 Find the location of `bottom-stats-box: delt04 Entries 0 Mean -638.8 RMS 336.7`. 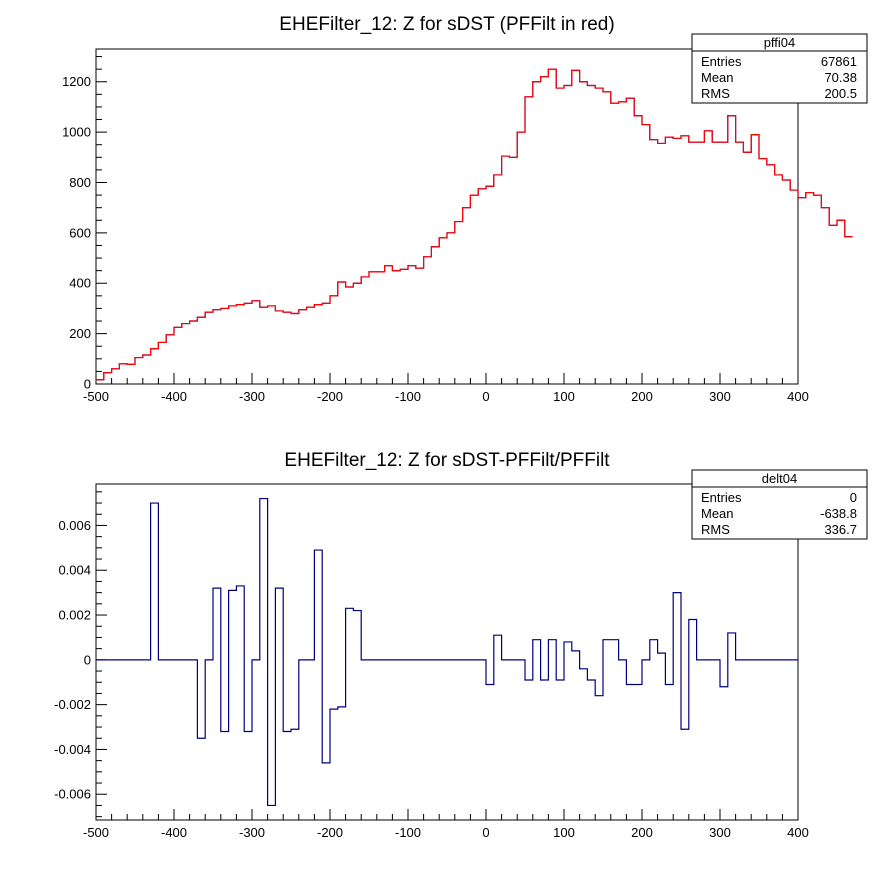

bottom-stats-box: delt04 Entries 0 Mean -638.8 RMS 336.7 is located at coordinates (779, 504).